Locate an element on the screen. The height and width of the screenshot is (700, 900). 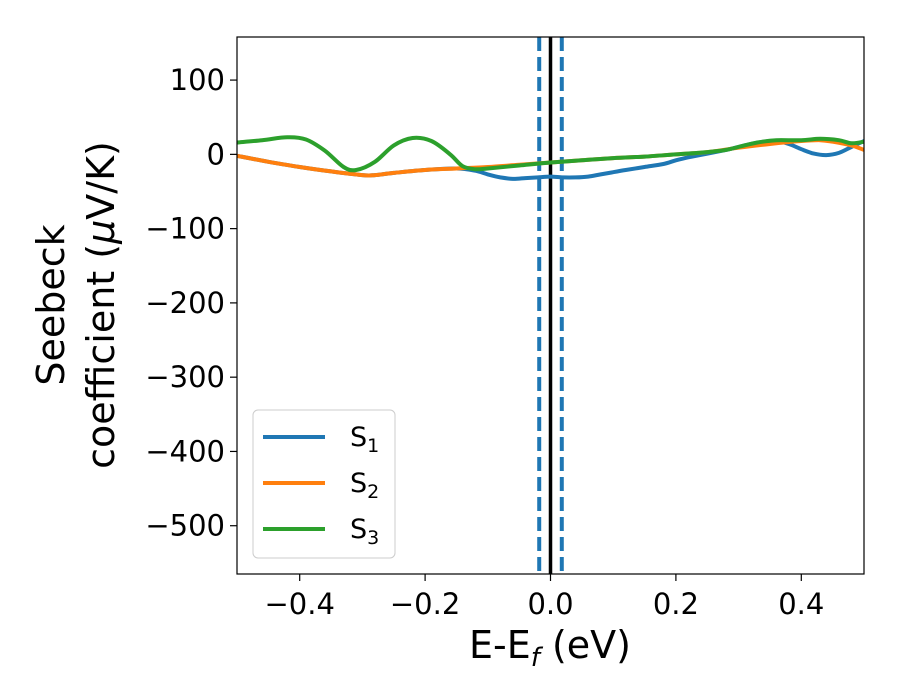
legend-label-s1: S1 is located at coordinates (364, 439).